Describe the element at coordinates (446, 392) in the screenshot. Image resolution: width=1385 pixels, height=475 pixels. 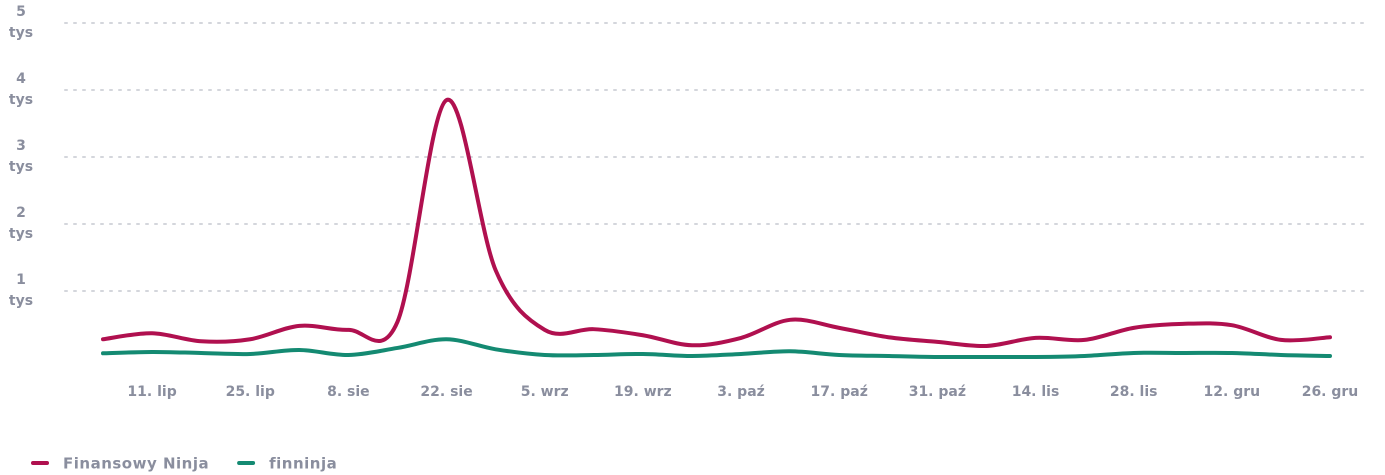
I see `x-tick-label: 22. sie` at that location.